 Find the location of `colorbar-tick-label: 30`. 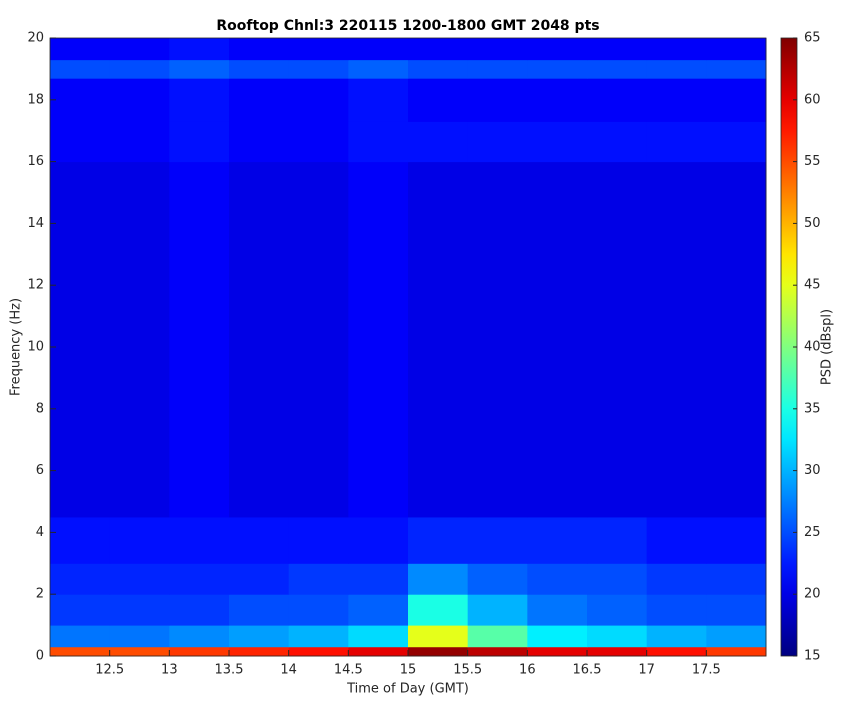

colorbar-tick-label: 30 is located at coordinates (812, 470).